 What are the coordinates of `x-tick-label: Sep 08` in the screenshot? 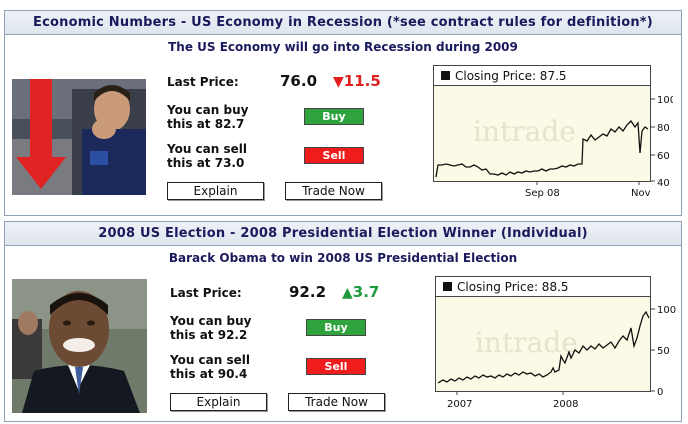 It's located at (542, 193).